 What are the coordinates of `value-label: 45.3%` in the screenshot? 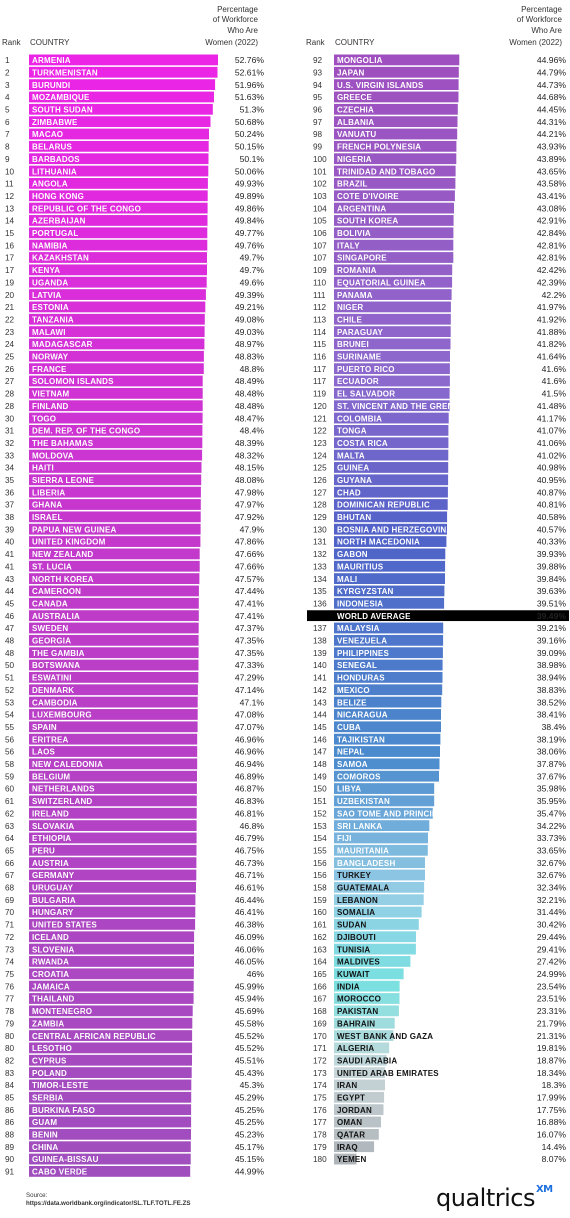 It's located at (252, 1085).